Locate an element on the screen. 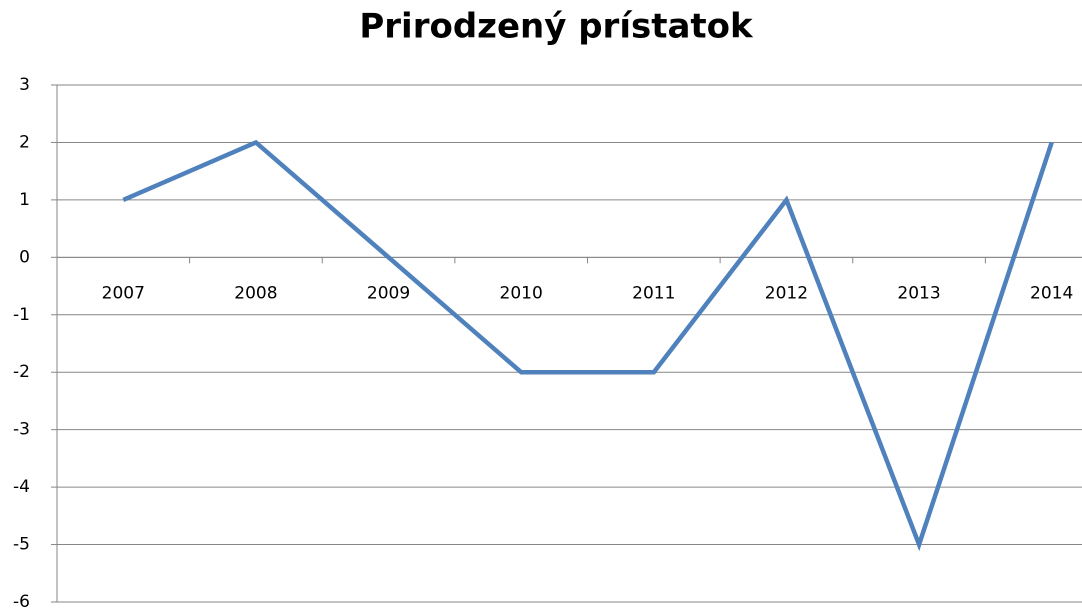 This screenshot has height=615, width=1082. y-tick-label: -5 is located at coordinates (21, 545).